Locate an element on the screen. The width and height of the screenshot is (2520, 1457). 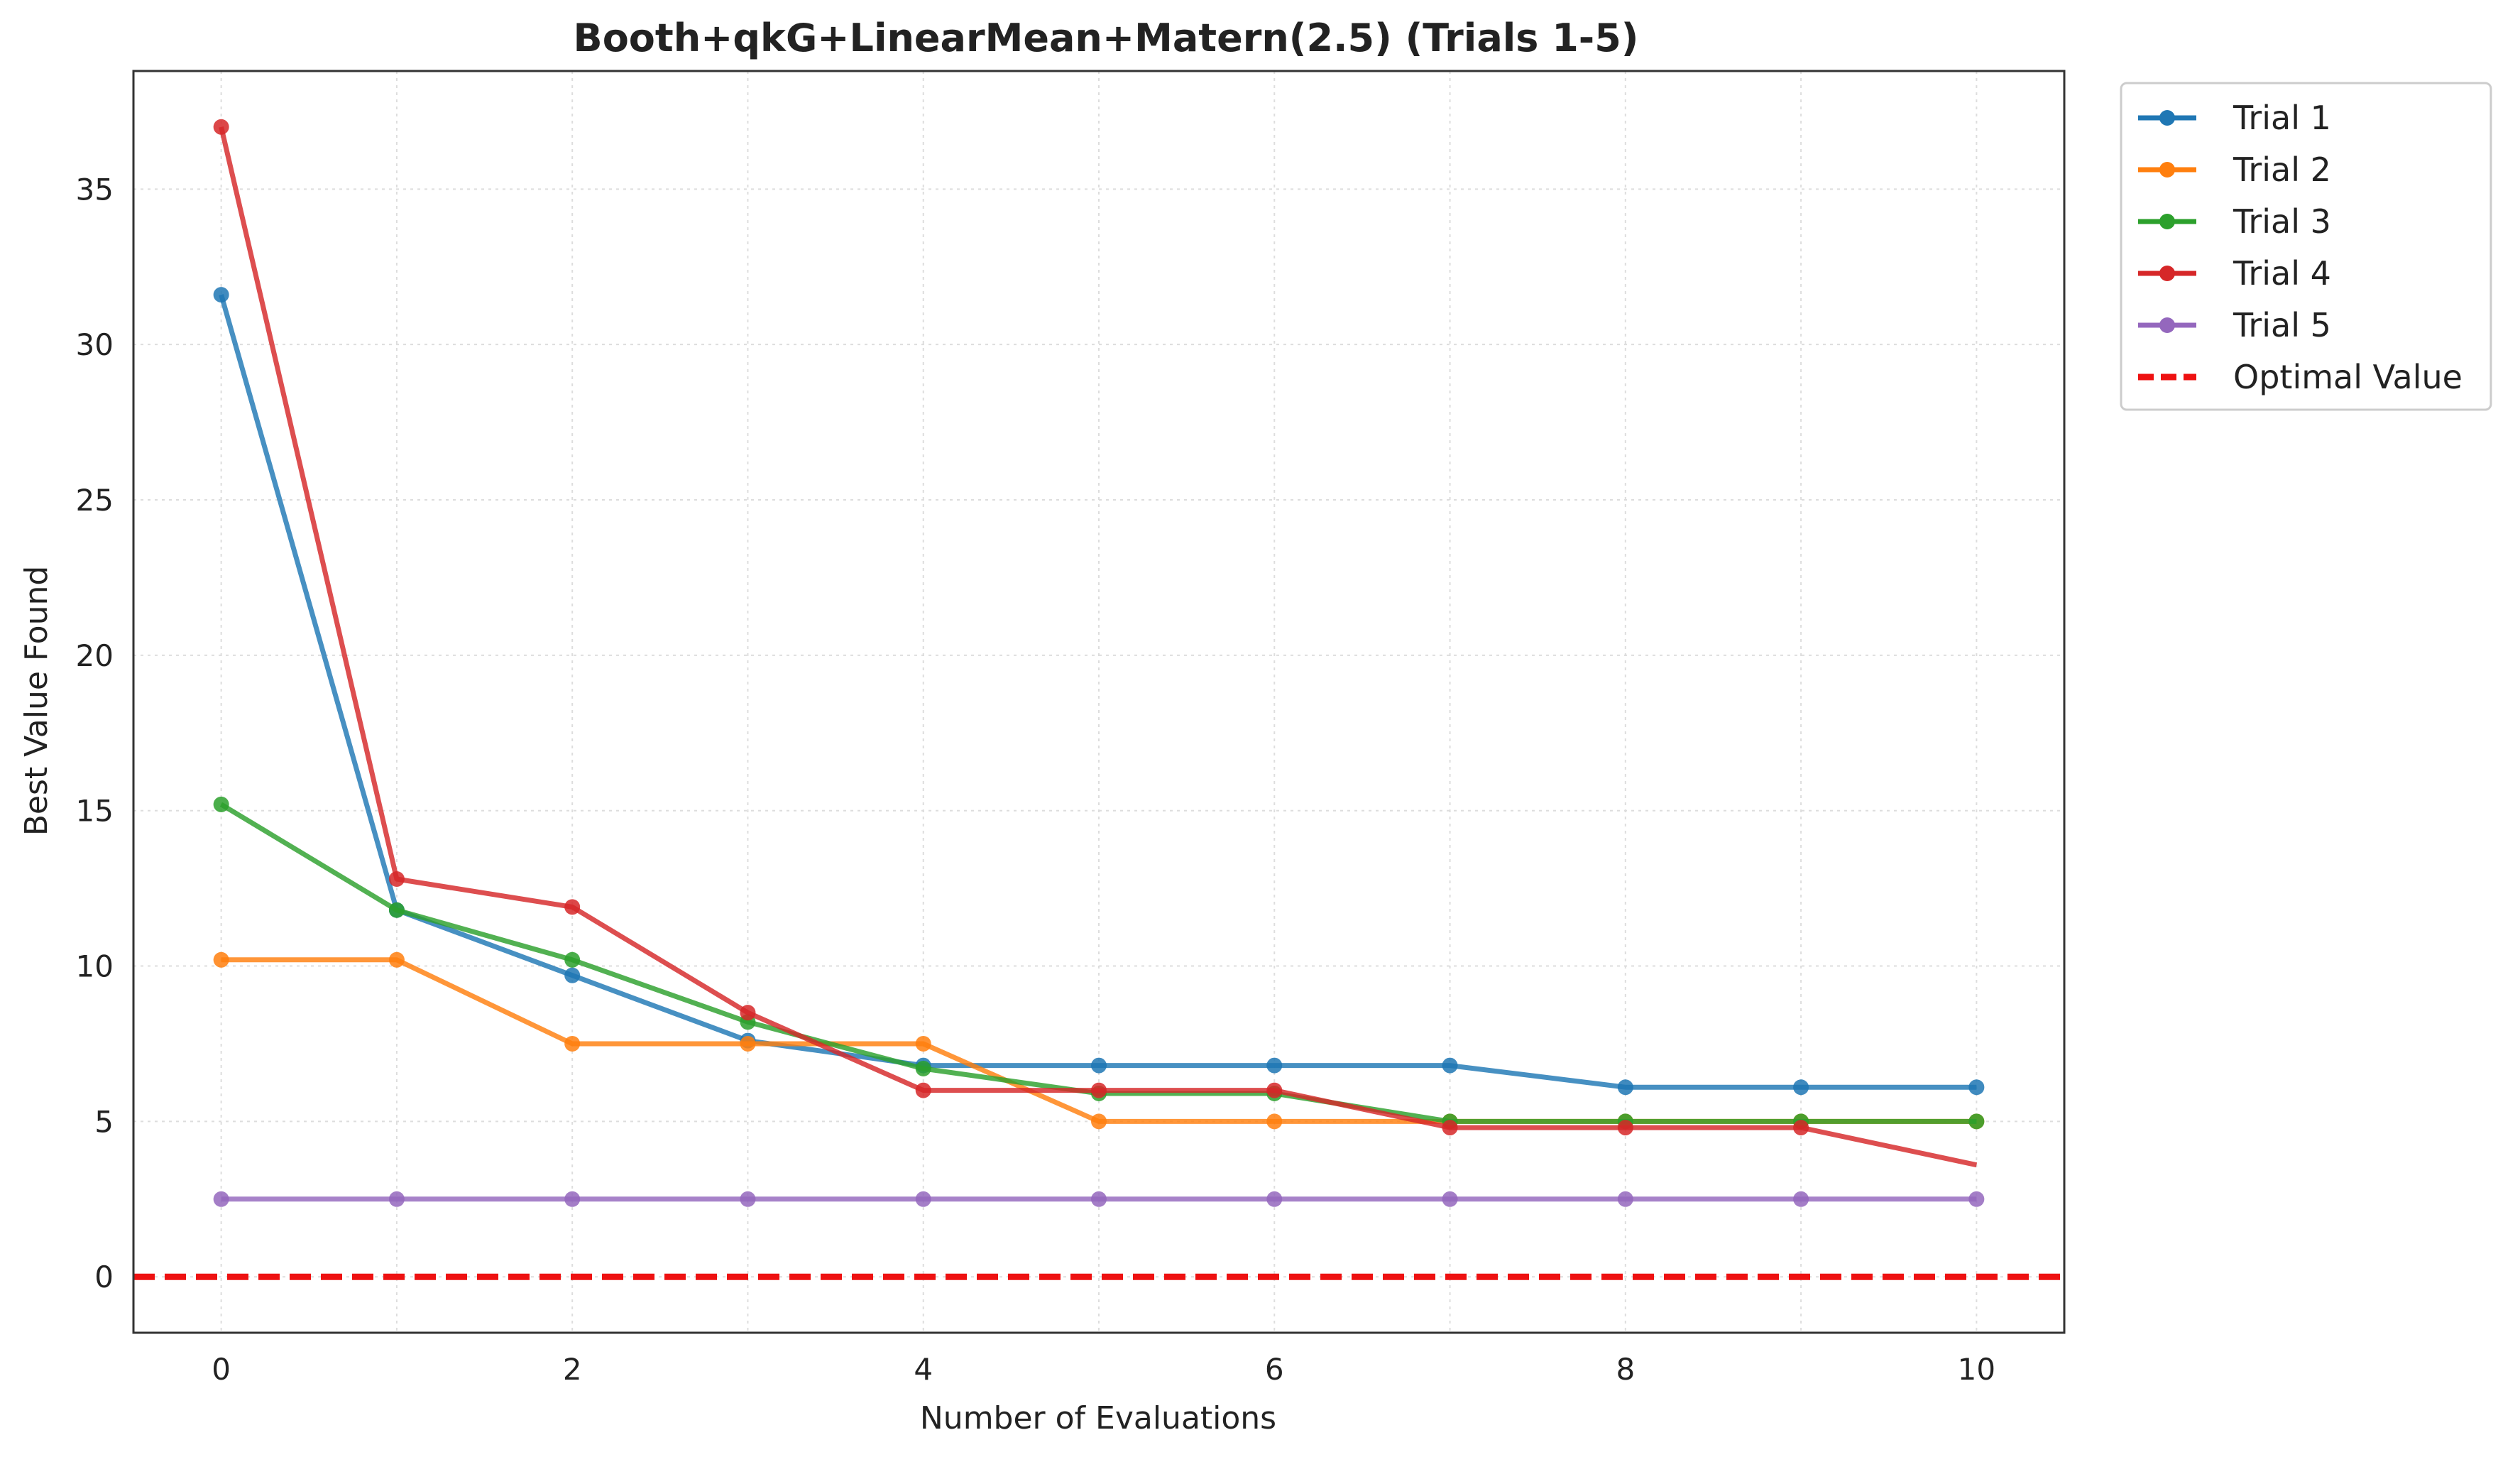
legend-label: Trial 3 is located at coordinates (2282, 222).